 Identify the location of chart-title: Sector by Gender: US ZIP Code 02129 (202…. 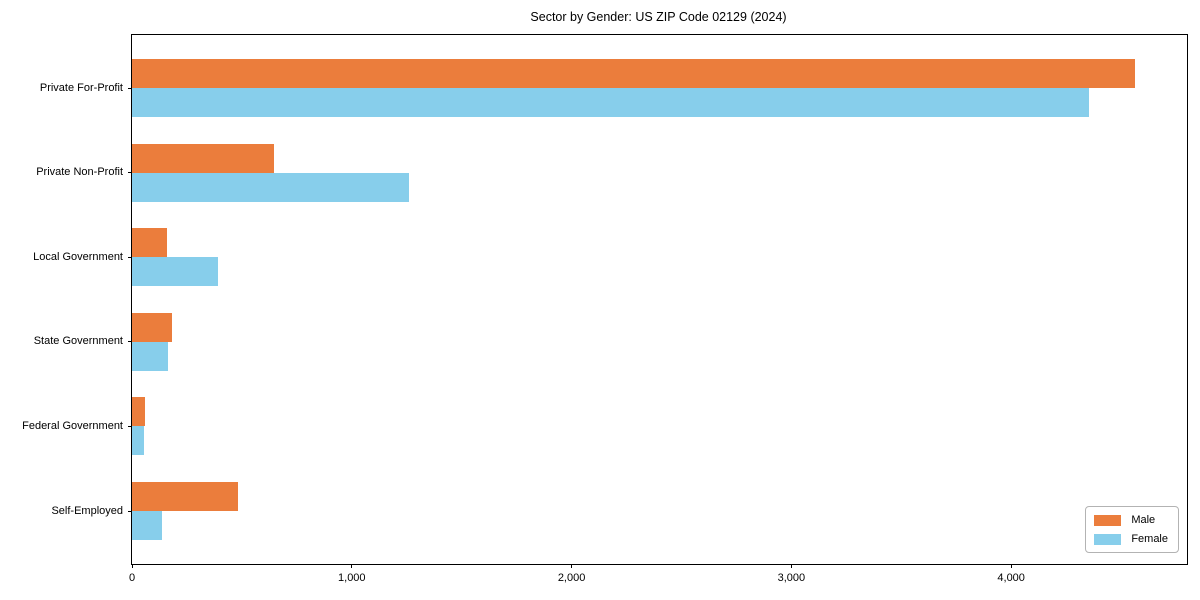
(658, 17).